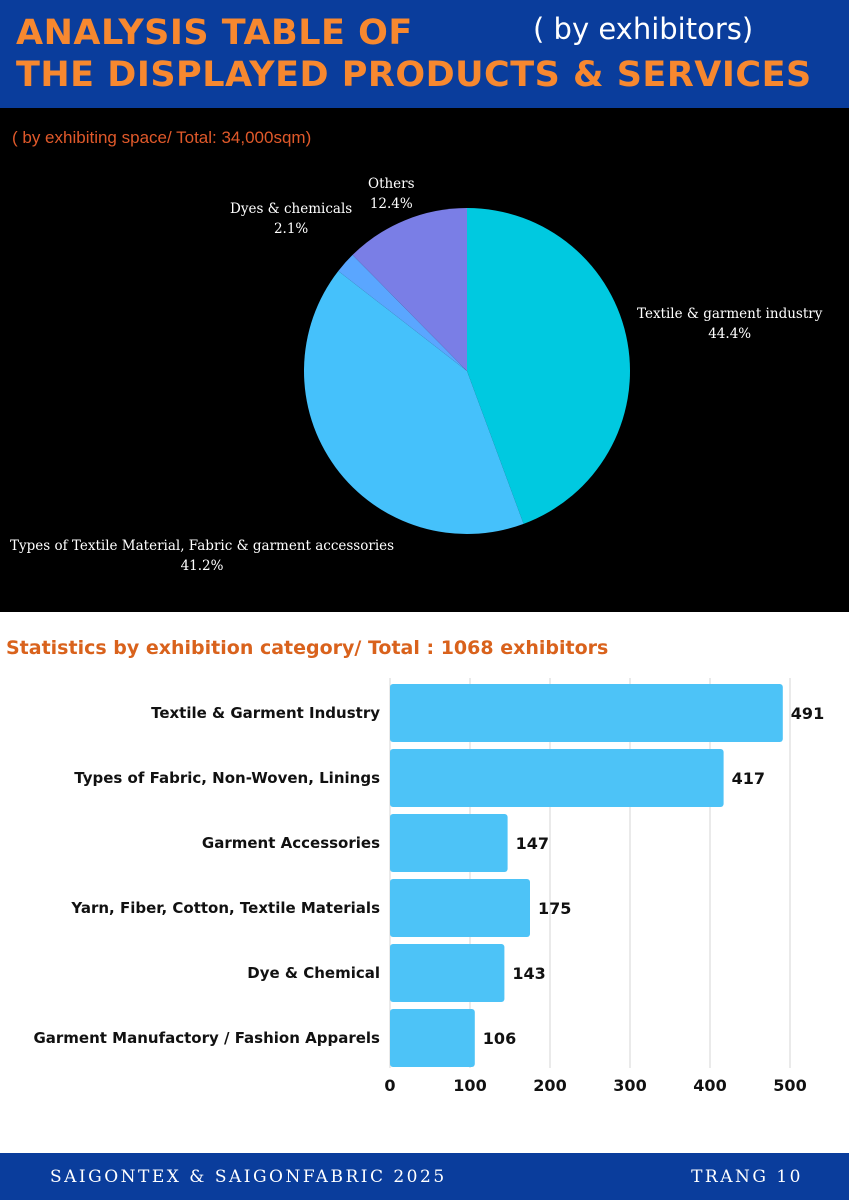 The image size is (849, 1200). What do you see at coordinates (629, 1085) in the screenshot?
I see `x-tick-label: 300` at bounding box center [629, 1085].